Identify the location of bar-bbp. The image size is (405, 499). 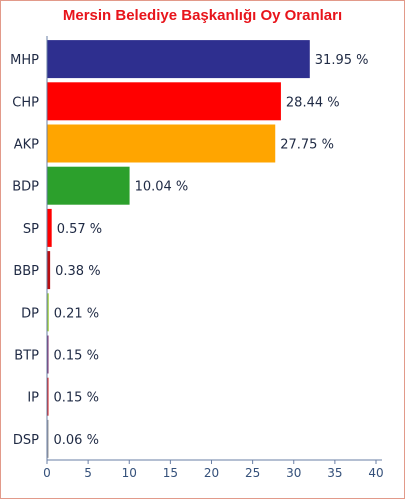
(49, 270).